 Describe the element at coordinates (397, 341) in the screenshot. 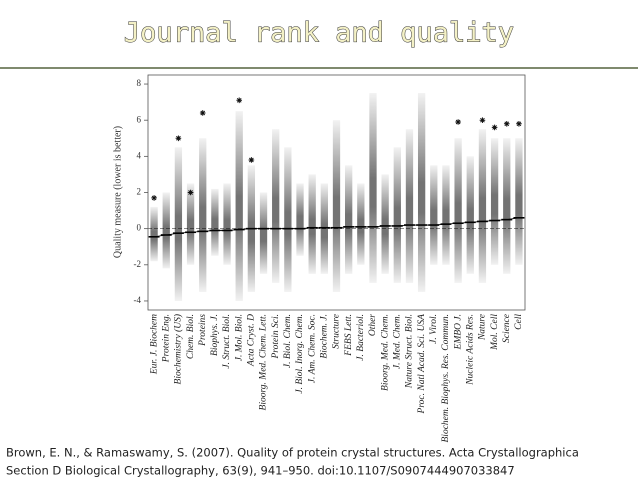

I see `x-tick-label: J. Med. Chem.` at that location.